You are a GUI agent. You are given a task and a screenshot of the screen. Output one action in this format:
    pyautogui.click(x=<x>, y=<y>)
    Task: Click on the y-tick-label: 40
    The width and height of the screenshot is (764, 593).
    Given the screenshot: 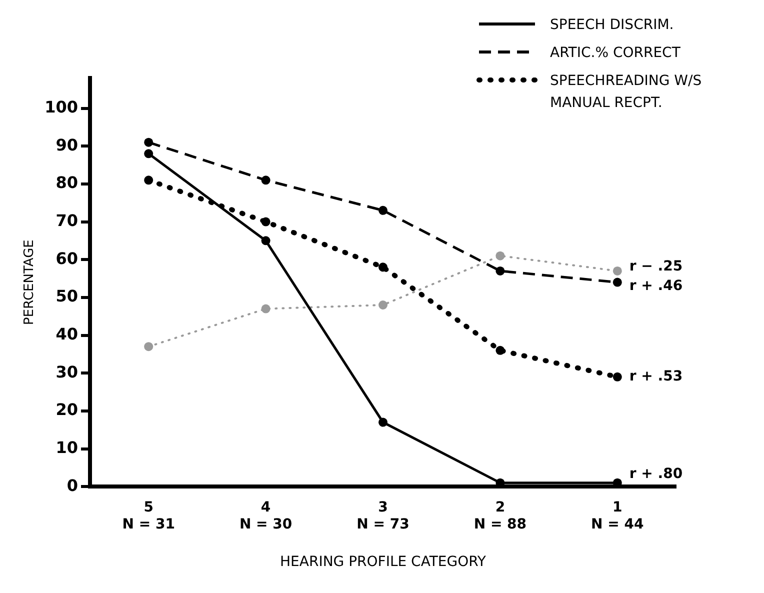 What is the action you would take?
    pyautogui.click(x=67, y=334)
    